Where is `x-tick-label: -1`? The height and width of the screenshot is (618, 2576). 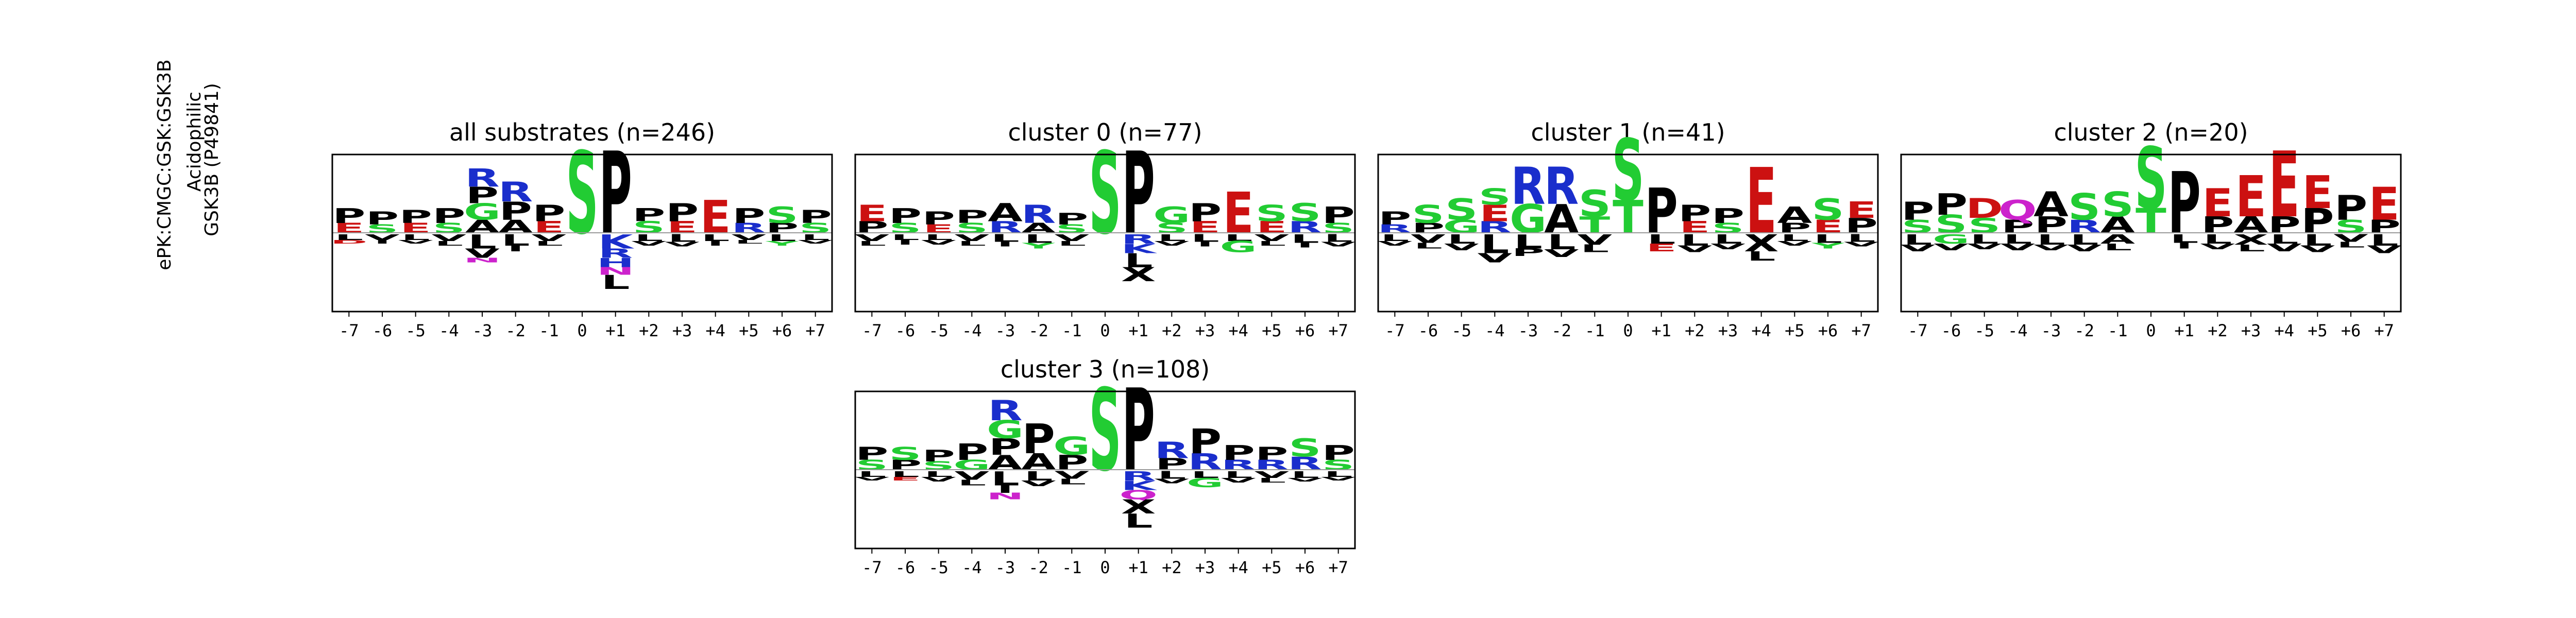
x-tick-label: -1 is located at coordinates (1072, 330).